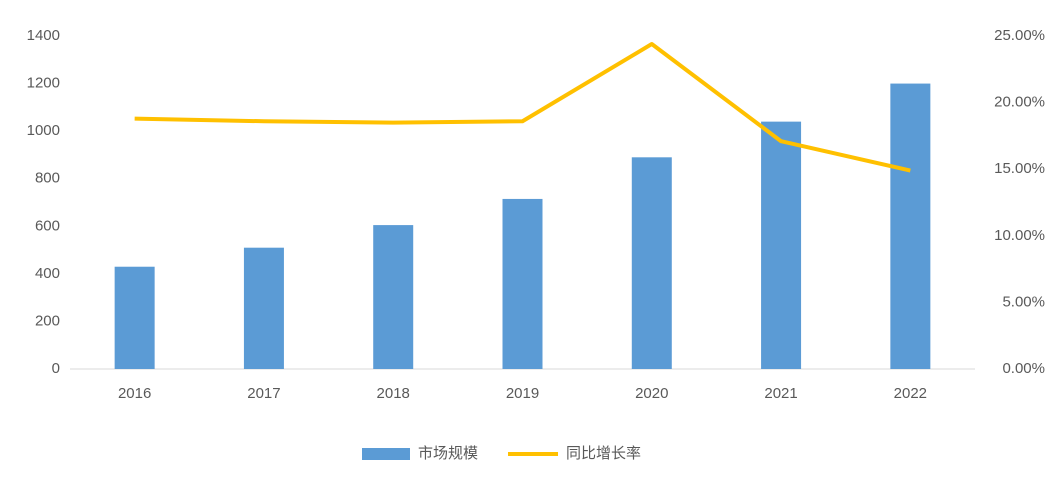  I want to click on y-tick-label: 400, so click(47, 273).